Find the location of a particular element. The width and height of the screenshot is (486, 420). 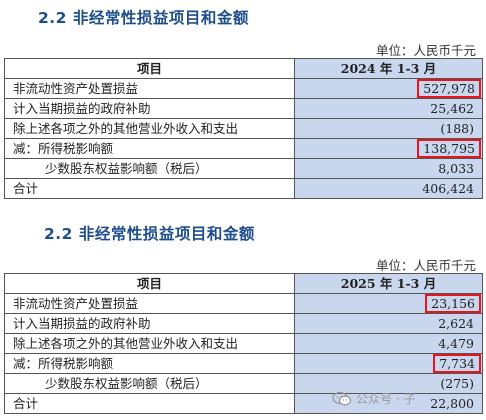

table-row: 减：所得税影响额 7,734 is located at coordinates (243, 363).